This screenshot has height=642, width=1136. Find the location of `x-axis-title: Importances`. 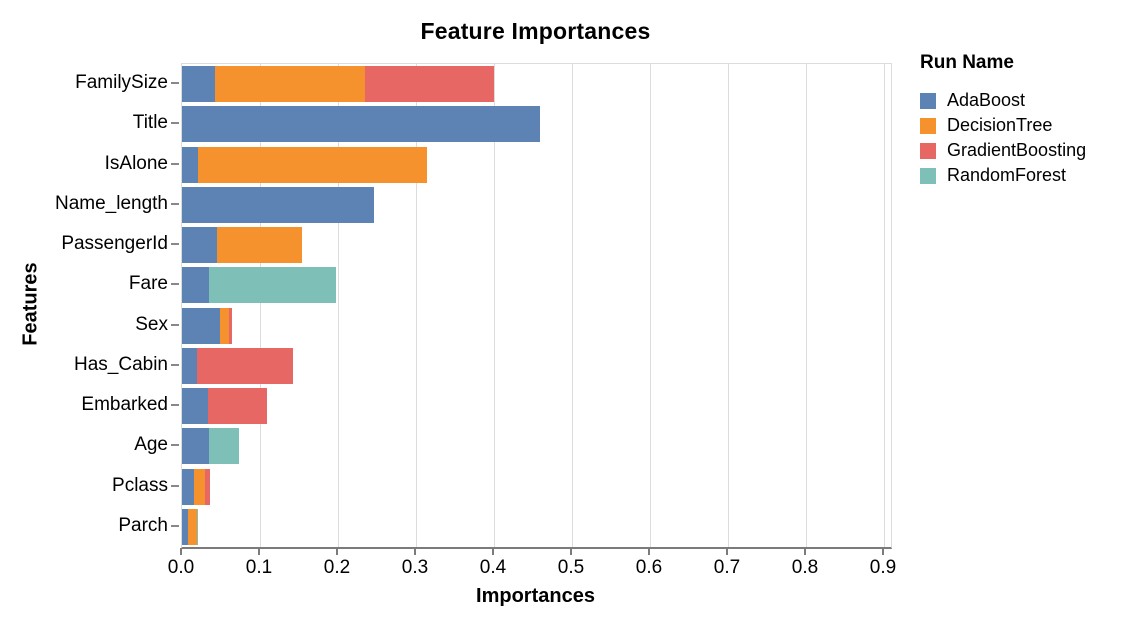

x-axis-title: Importances is located at coordinates (535, 596).